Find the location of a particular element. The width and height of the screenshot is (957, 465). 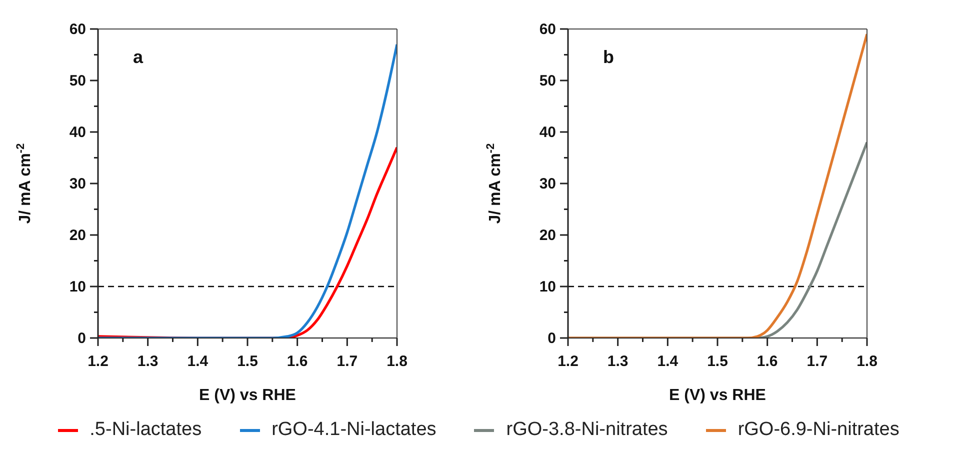

legend-label: rGO-4.1-Ni-lactates is located at coordinates (354, 430).